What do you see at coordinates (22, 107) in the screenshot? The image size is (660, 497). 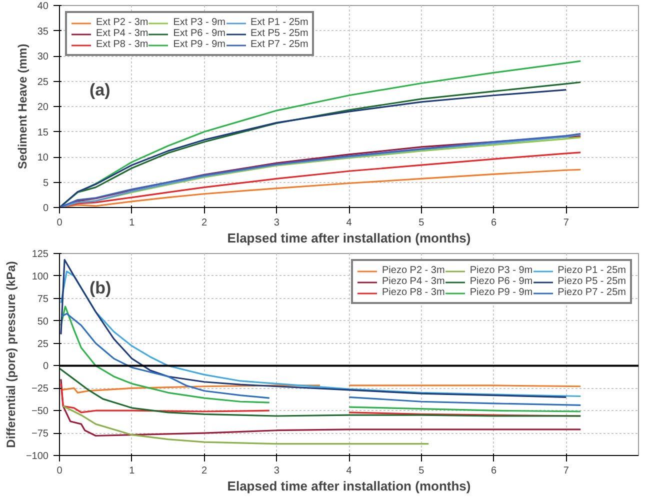 I see `y-axis-title: Sediment Heave (mm)` at bounding box center [22, 107].